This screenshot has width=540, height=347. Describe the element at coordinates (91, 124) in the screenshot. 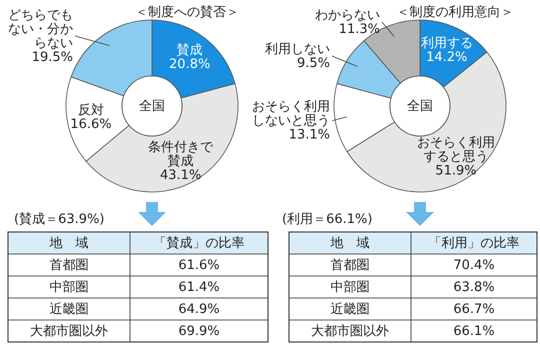

I see `data-label: 16.6%` at that location.